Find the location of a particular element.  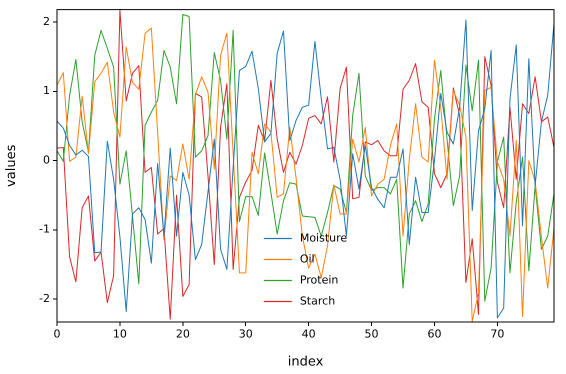

x-tick-label: 40 is located at coordinates (309, 333).